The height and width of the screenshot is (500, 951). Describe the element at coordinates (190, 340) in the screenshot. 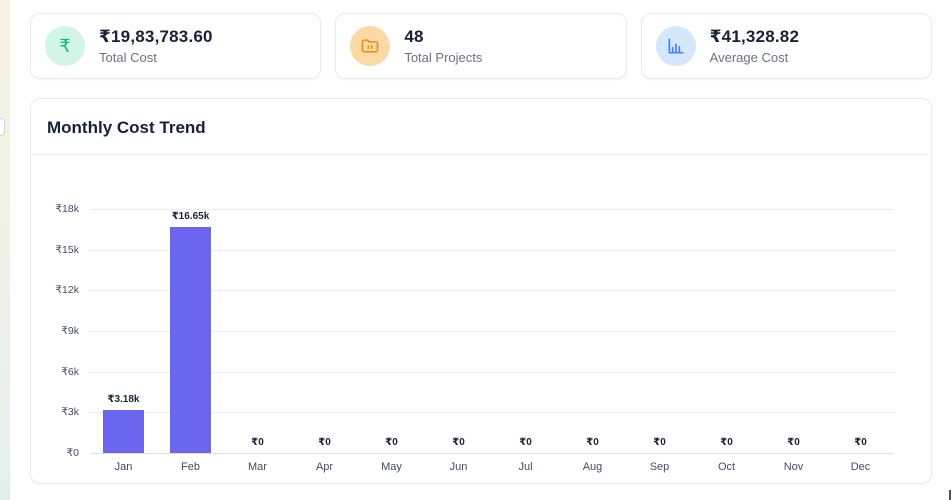

I see `bar-feb` at that location.